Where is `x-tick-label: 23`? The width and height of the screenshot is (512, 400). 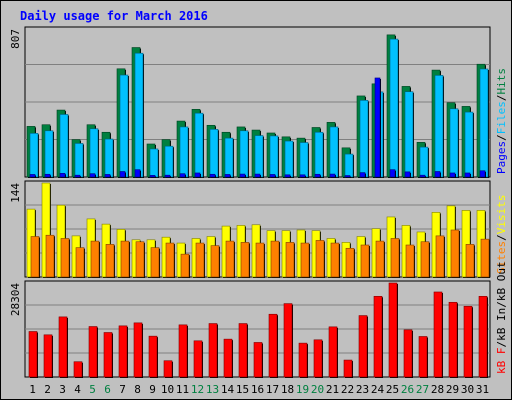 x-tick-label: 23 is located at coordinates (362, 389).